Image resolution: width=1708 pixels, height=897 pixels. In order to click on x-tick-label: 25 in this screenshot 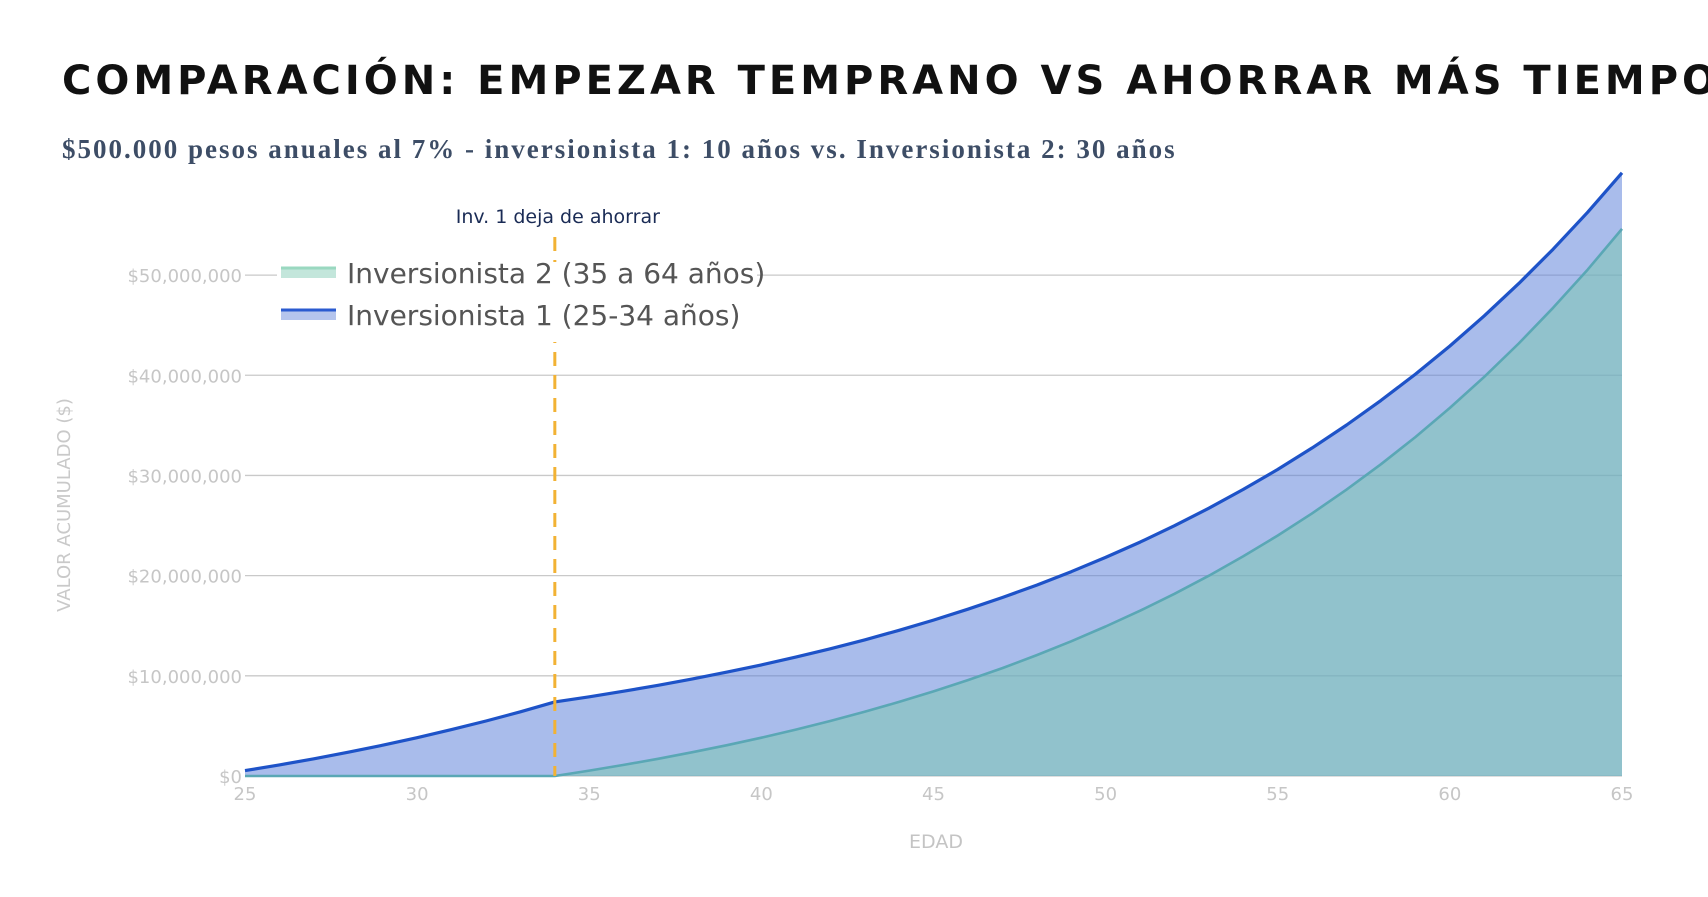, I will do `click(245, 794)`.